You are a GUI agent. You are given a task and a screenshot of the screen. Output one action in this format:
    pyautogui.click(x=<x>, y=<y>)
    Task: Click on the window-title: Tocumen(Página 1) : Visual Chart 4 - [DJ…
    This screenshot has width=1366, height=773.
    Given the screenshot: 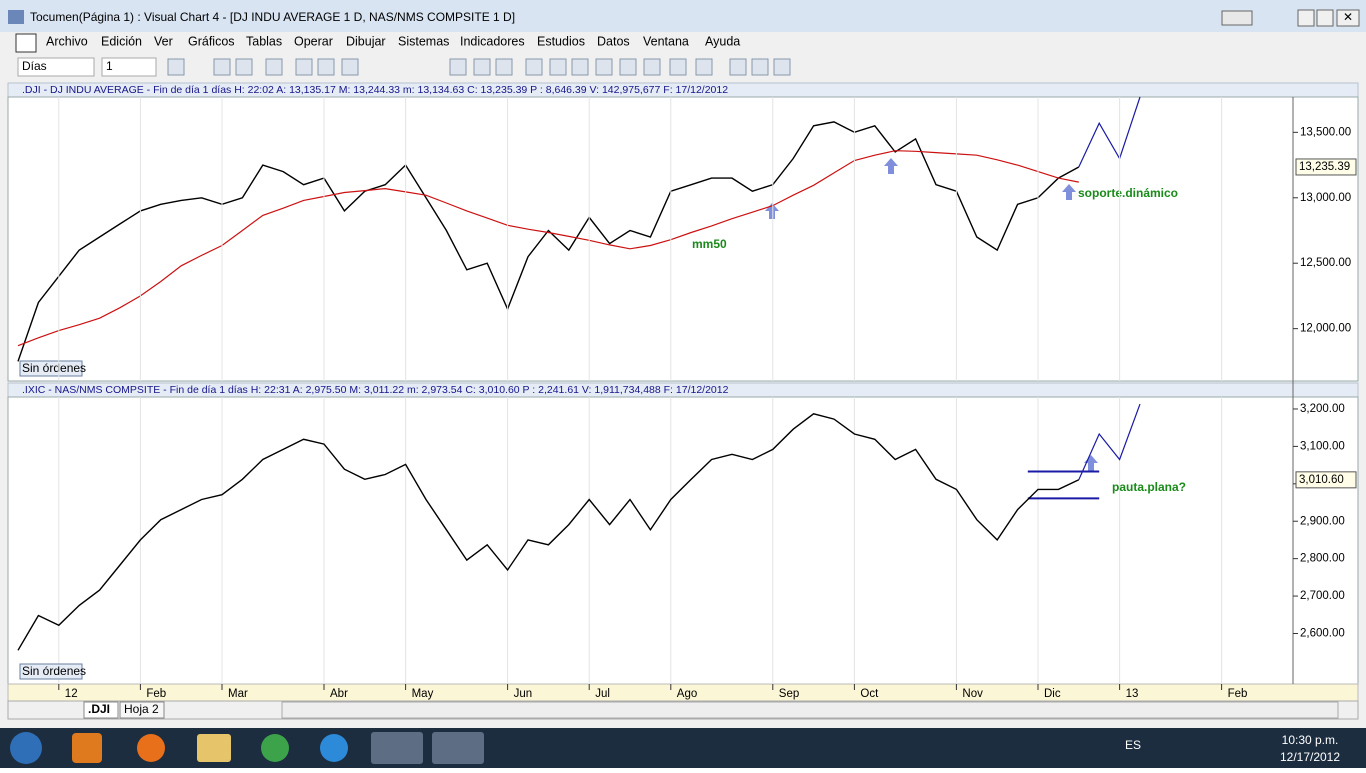 What is the action you would take?
    pyautogui.click(x=272, y=17)
    